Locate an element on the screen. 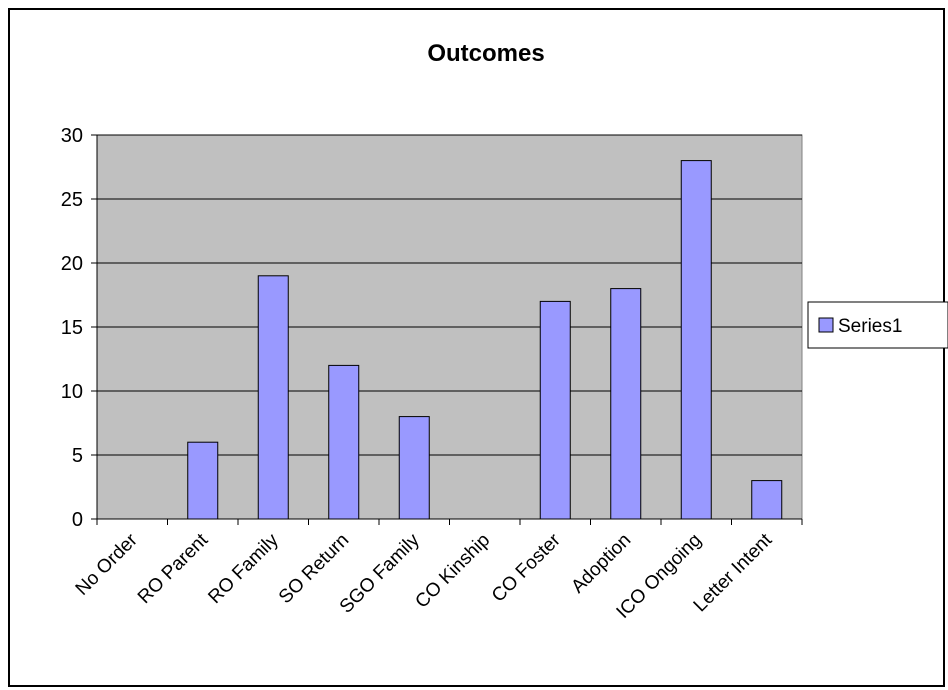 This screenshot has width=948, height=690. y-tick-label: 25 is located at coordinates (72, 200).